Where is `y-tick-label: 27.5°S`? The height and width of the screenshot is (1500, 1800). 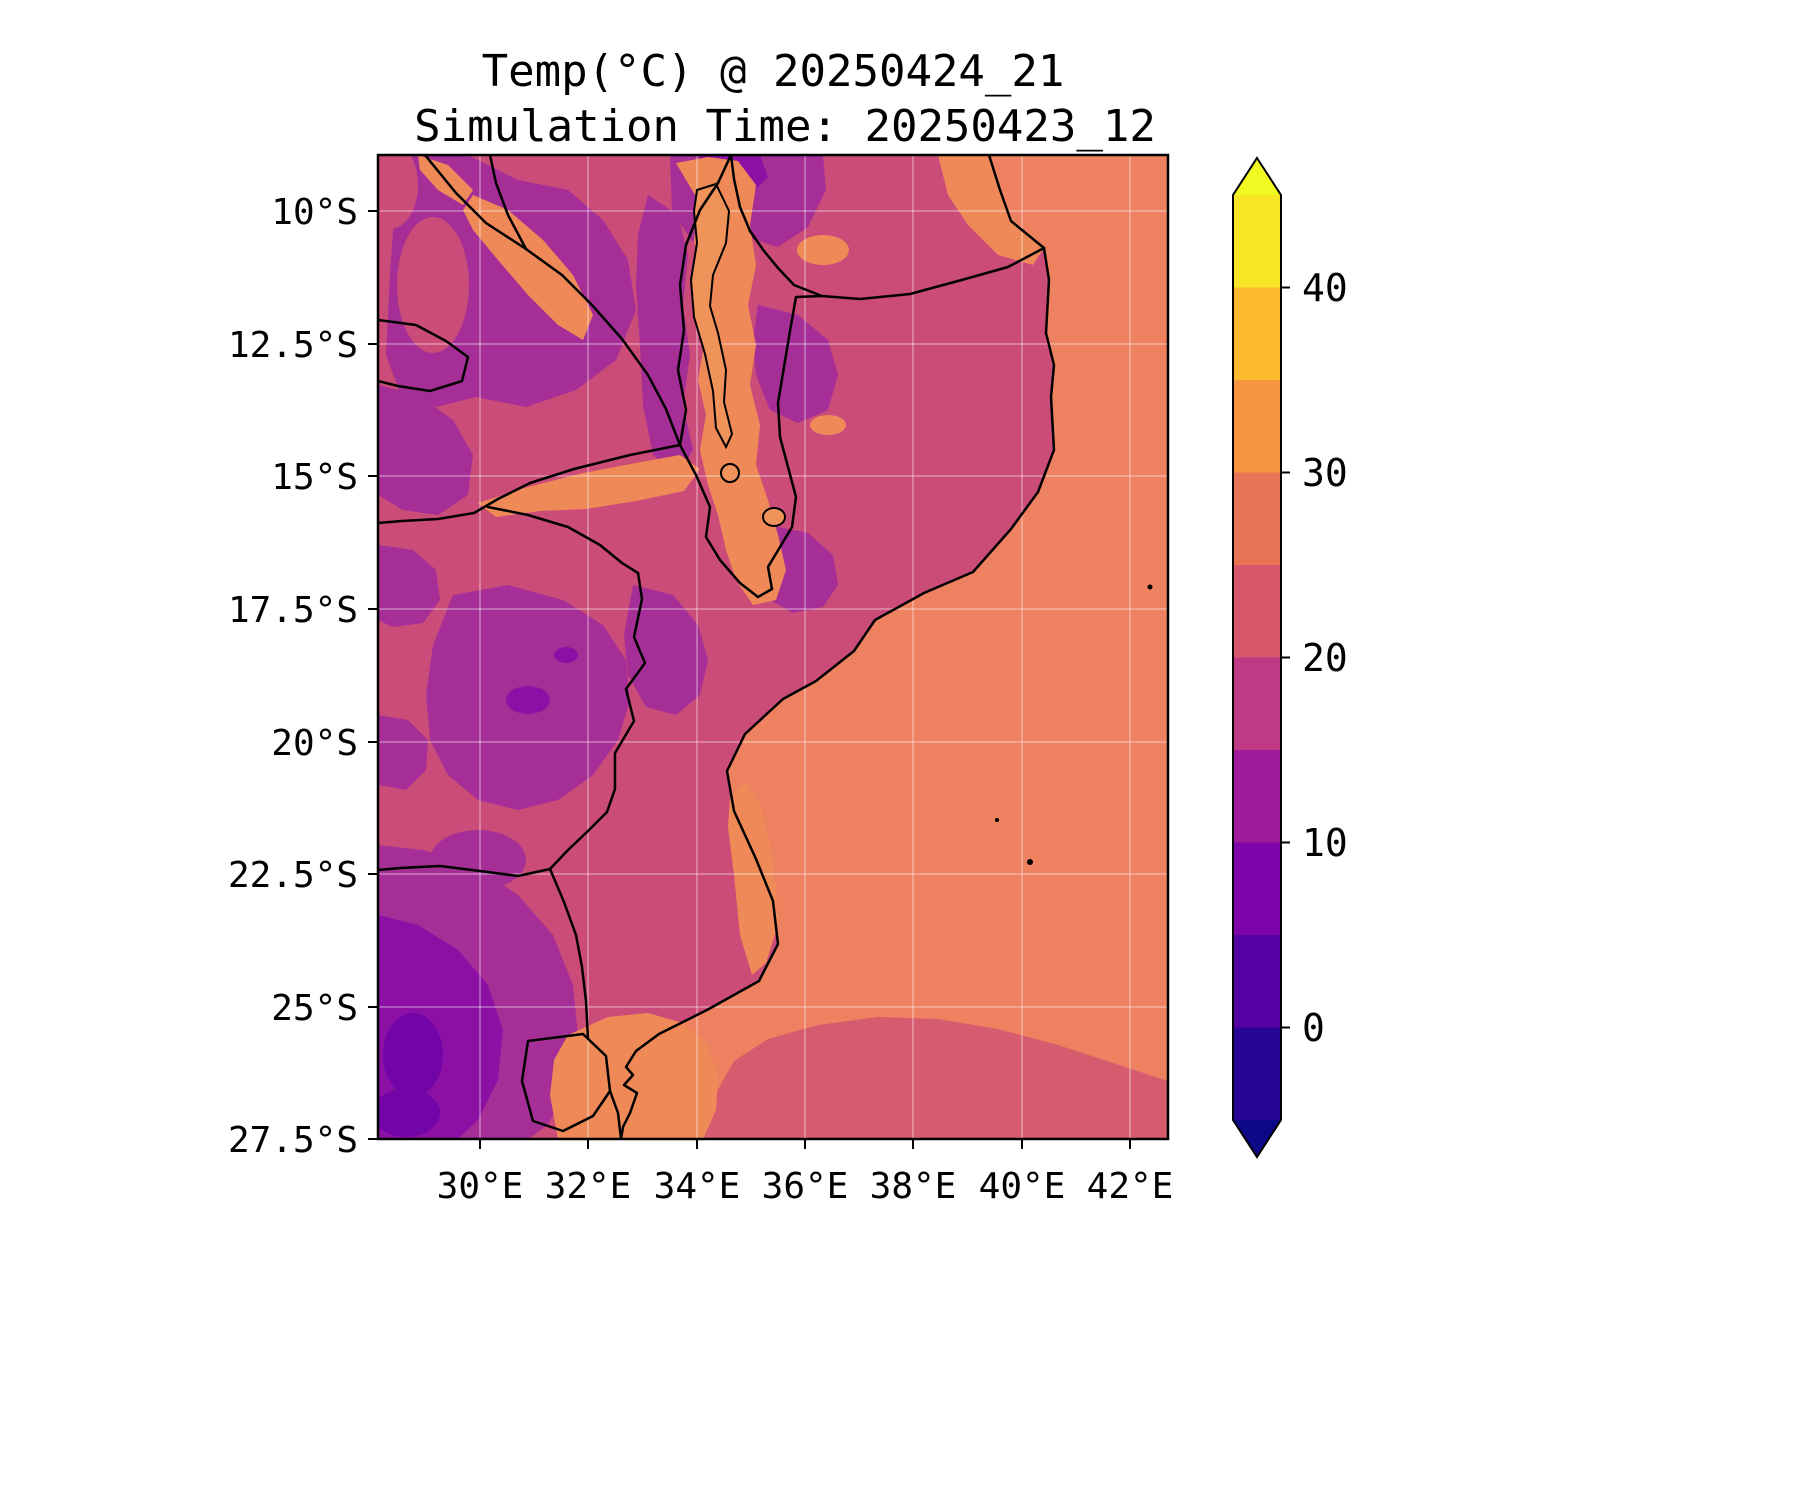
y-tick-label: 27.5°S is located at coordinates (293, 1140).